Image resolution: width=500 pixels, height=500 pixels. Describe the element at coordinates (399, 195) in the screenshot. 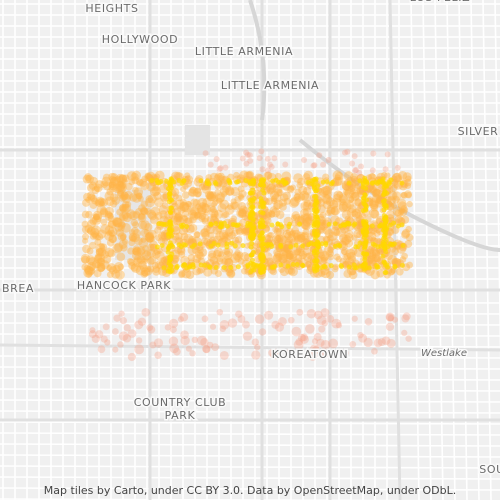

I see `freeway` at that location.